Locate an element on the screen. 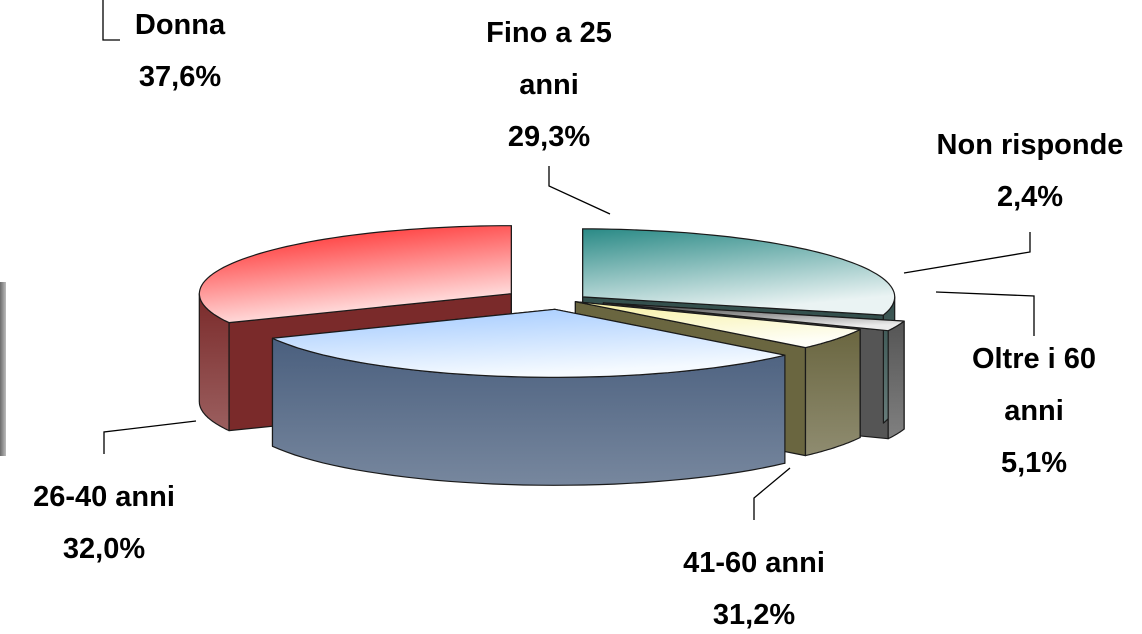 The image size is (1142, 634). slice-fino-a-25-anni is located at coordinates (739, 272).